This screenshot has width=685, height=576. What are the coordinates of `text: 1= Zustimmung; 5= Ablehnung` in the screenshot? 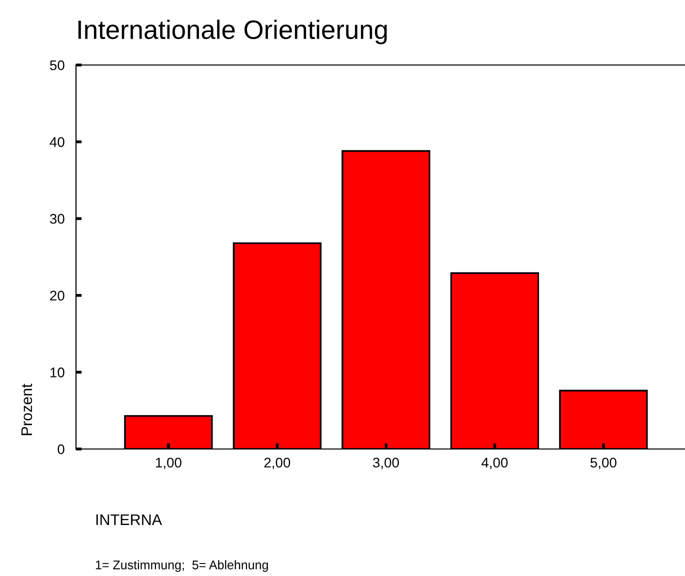 It's located at (182, 566).